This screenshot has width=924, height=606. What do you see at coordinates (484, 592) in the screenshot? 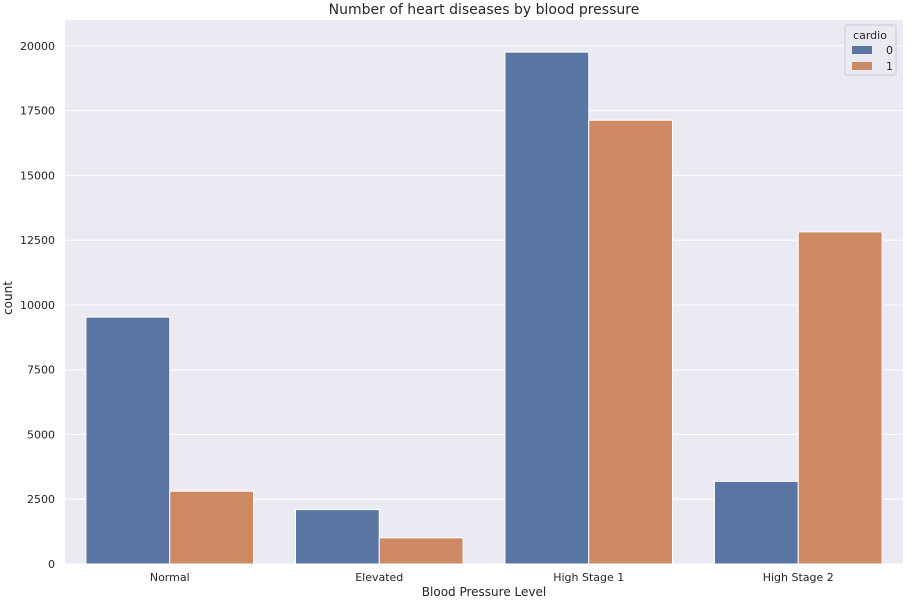
I see `x-axis-label: Blood Pressure Level` at bounding box center [484, 592].